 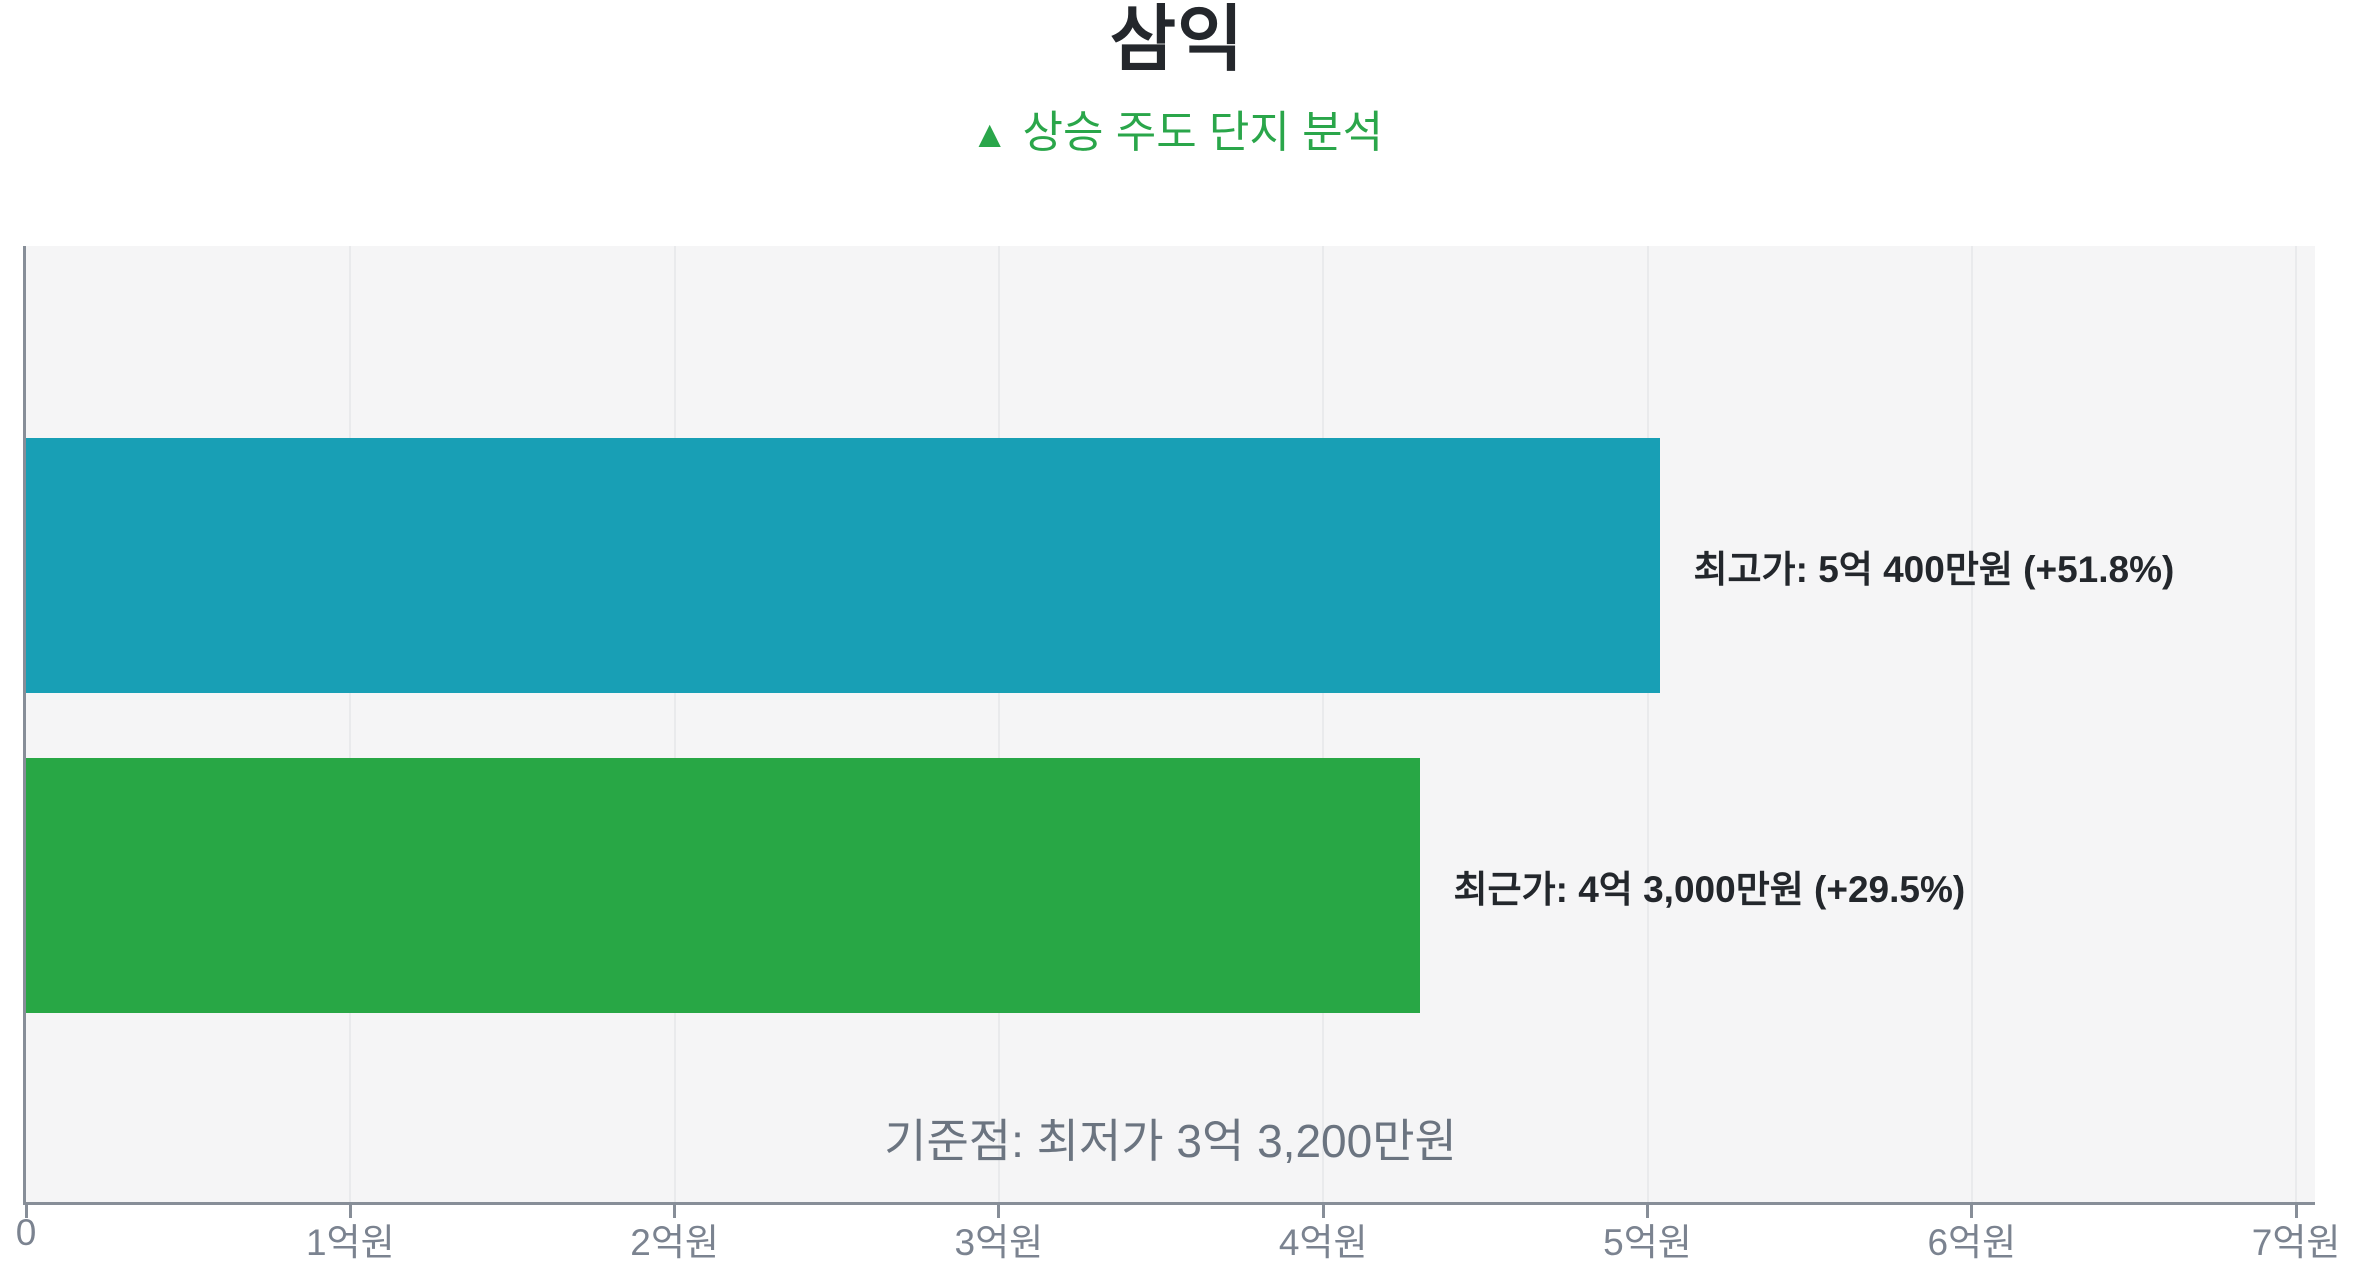 I want to click on gridline-1eok, so click(x=350, y=724).